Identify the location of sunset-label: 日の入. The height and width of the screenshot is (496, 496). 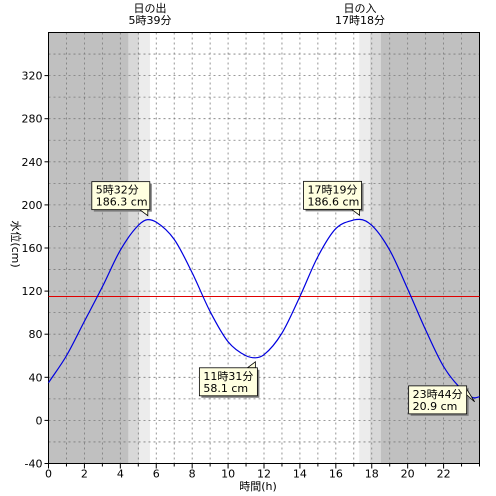
(360, 8).